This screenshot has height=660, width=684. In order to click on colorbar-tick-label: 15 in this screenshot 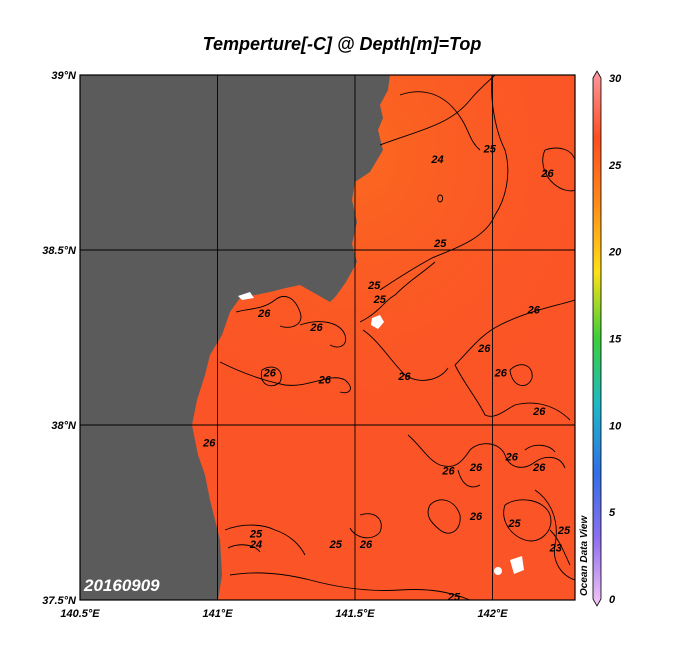, I will do `click(615, 340)`.